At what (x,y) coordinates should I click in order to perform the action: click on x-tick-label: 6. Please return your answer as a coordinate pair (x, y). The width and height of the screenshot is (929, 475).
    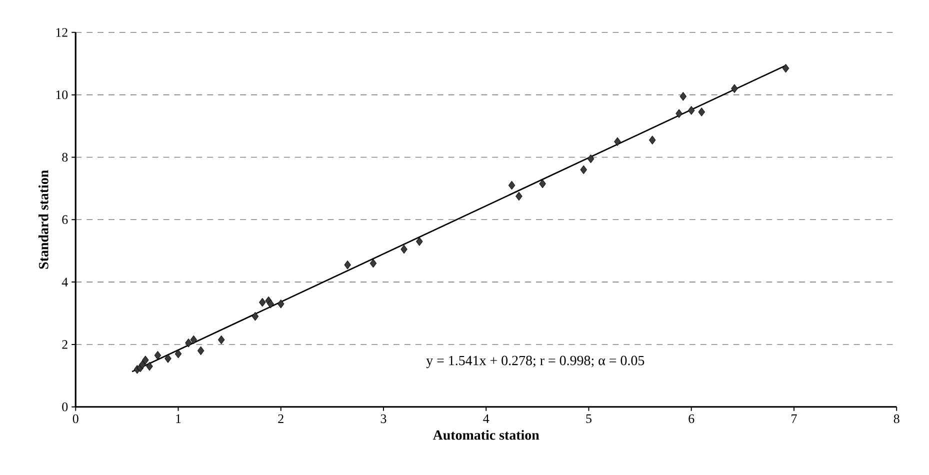
    Looking at the image, I should click on (691, 418).